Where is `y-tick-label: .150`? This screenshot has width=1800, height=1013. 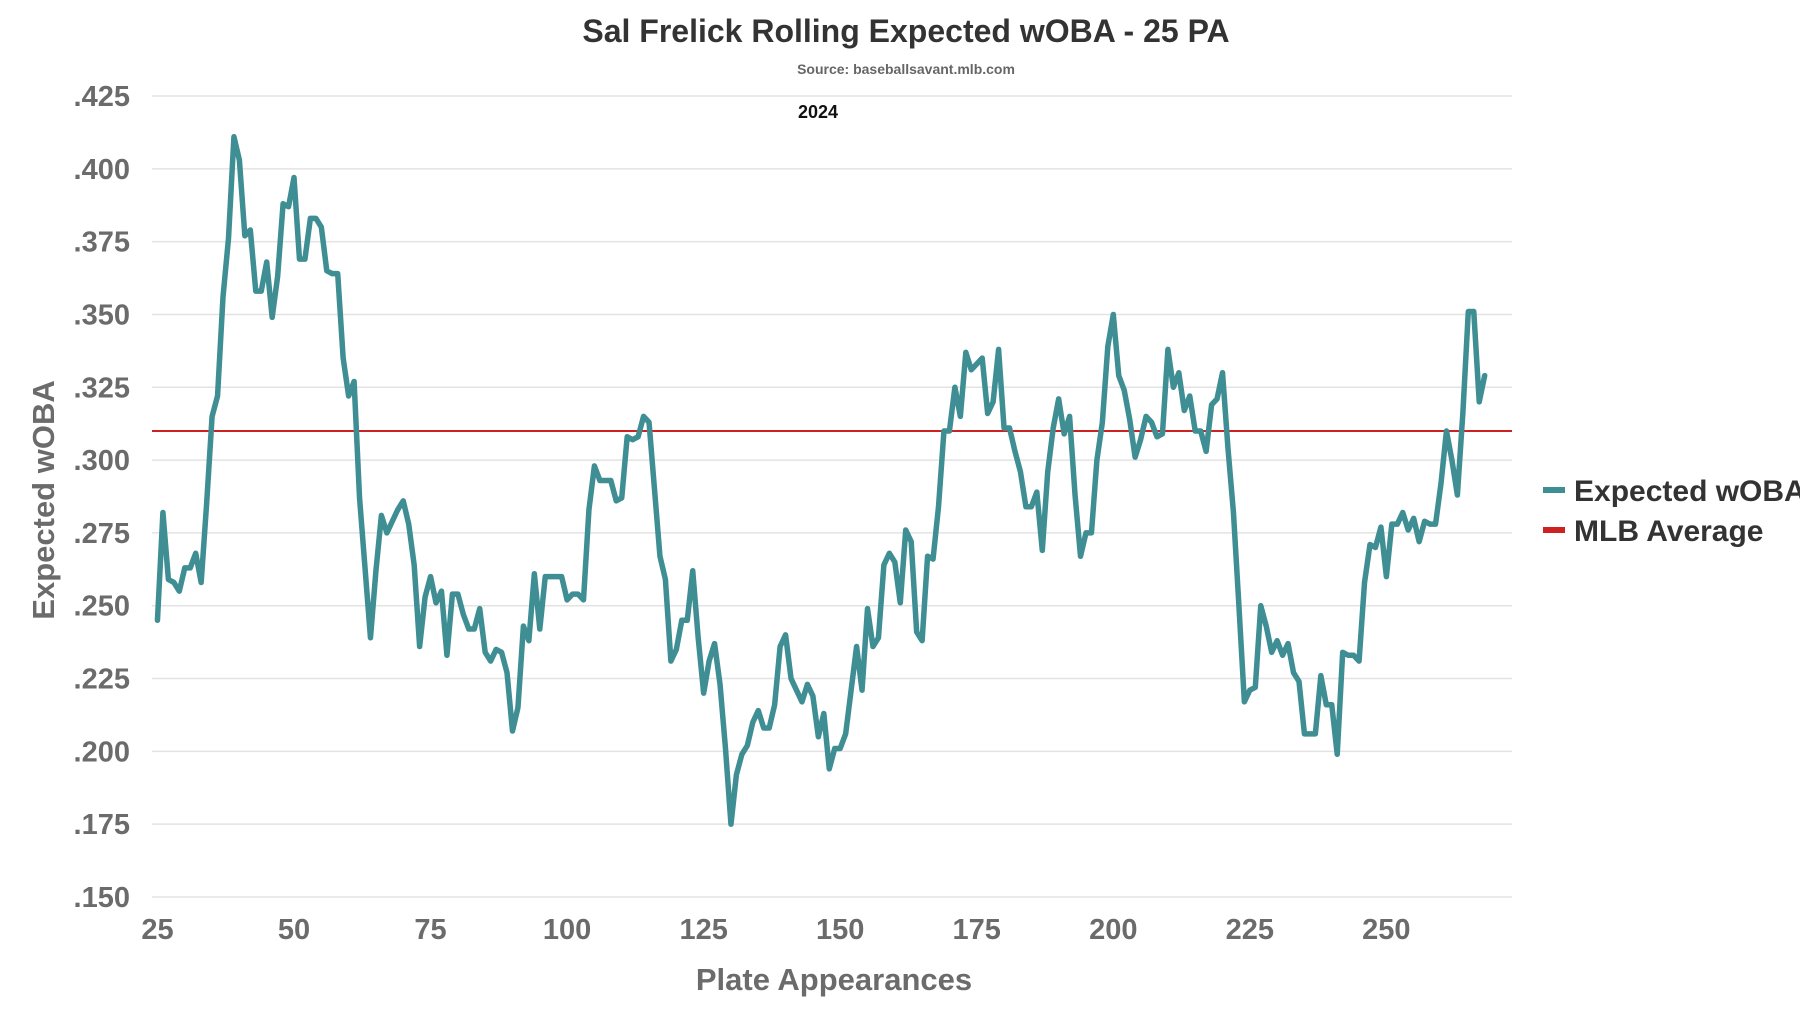
y-tick-label: .150 is located at coordinates (102, 898).